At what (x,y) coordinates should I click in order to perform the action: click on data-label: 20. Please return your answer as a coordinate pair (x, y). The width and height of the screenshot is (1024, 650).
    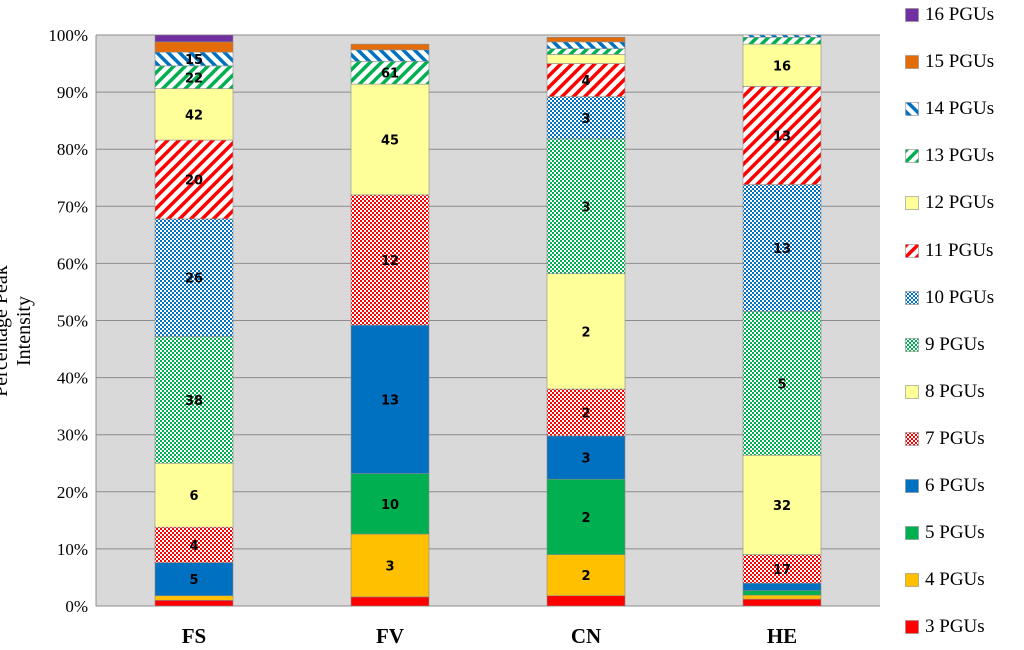
    Looking at the image, I should click on (194, 180).